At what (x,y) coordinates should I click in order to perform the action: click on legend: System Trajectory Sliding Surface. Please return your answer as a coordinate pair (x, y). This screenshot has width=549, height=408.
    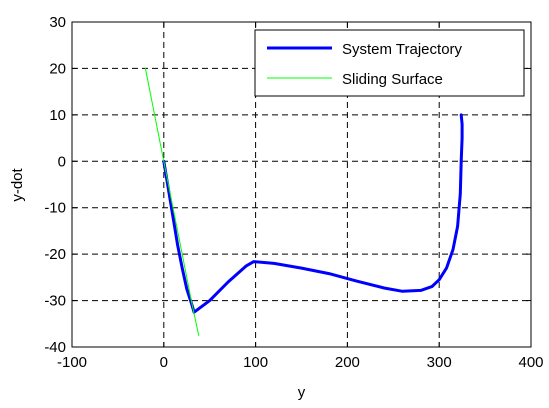
    Looking at the image, I should click on (389, 63).